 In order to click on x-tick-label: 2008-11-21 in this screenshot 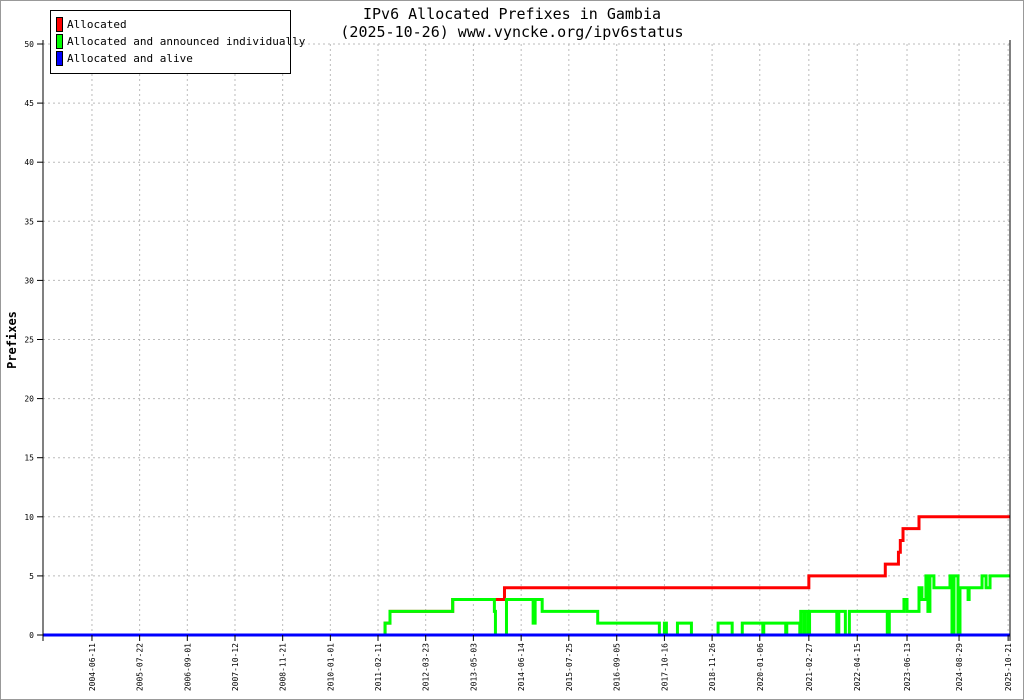, I will do `click(283, 667)`.